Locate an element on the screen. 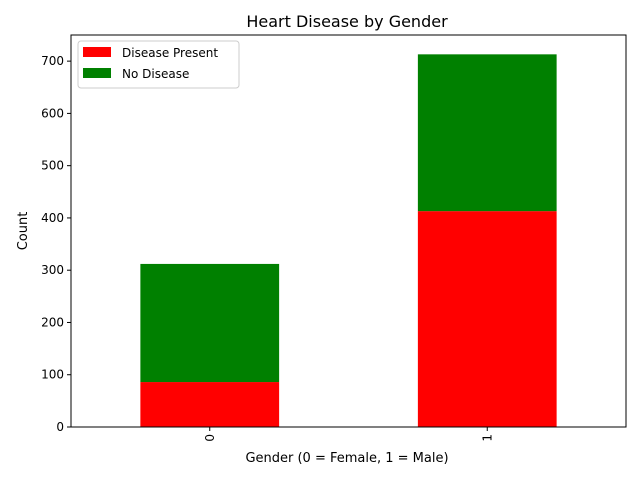 This screenshot has width=640, height=480. legend: Disease Present No Disease is located at coordinates (158, 64).